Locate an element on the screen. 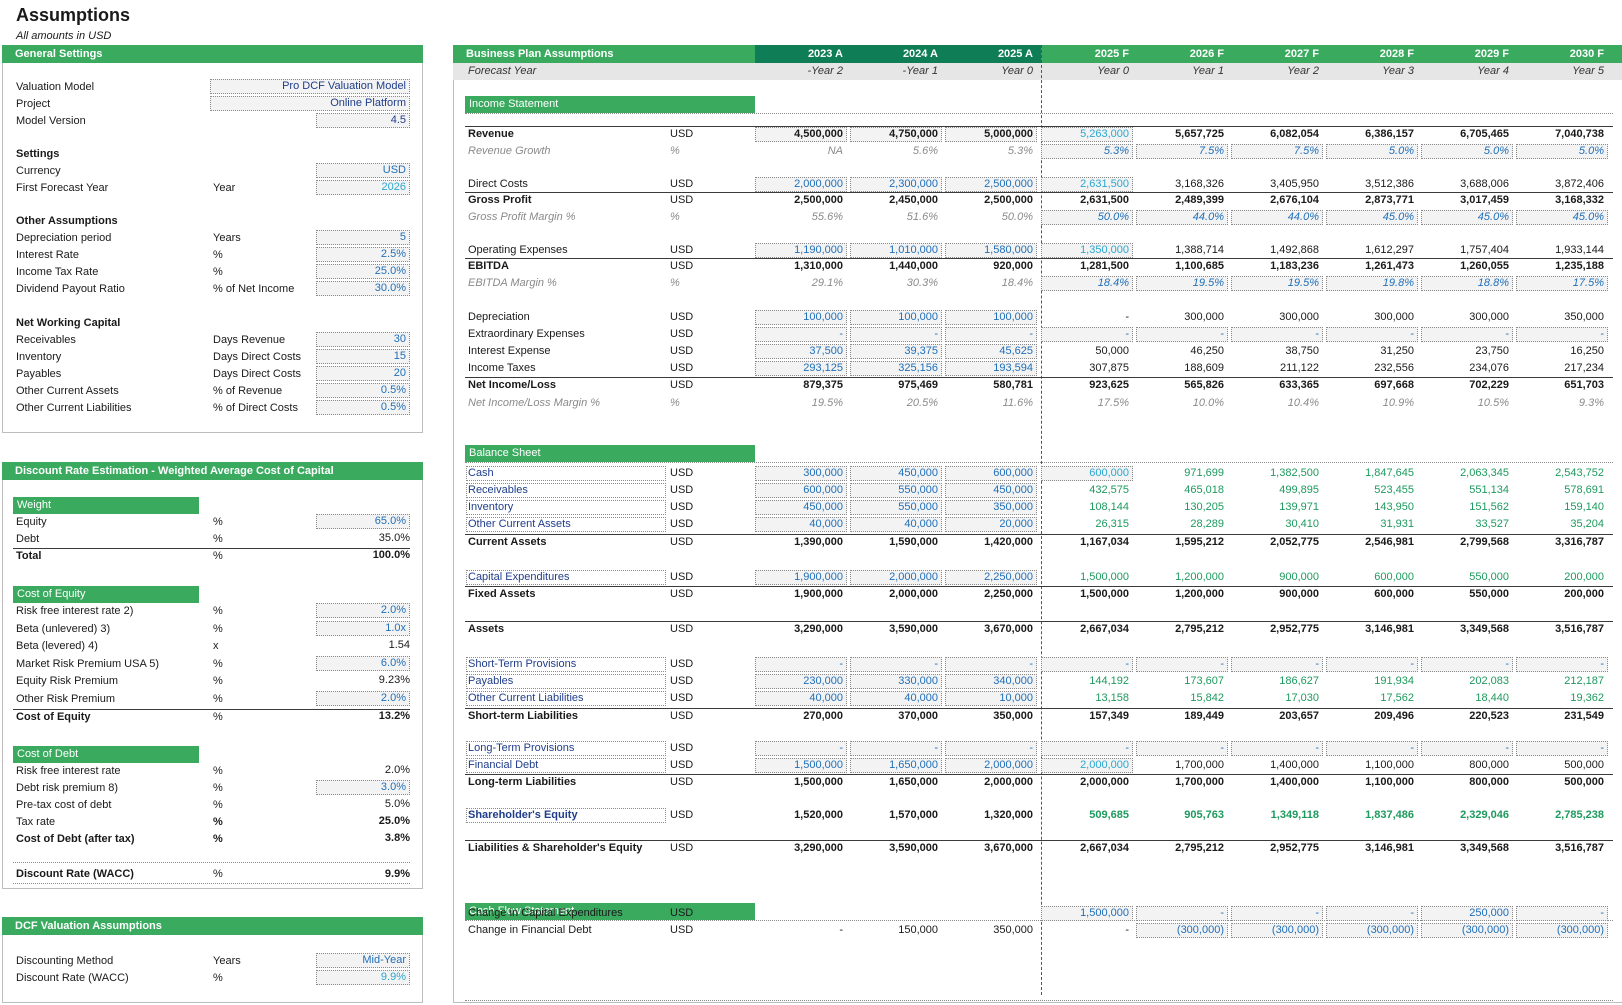 The height and width of the screenshot is (1005, 1622). valuation-model-input is located at coordinates (310, 86).